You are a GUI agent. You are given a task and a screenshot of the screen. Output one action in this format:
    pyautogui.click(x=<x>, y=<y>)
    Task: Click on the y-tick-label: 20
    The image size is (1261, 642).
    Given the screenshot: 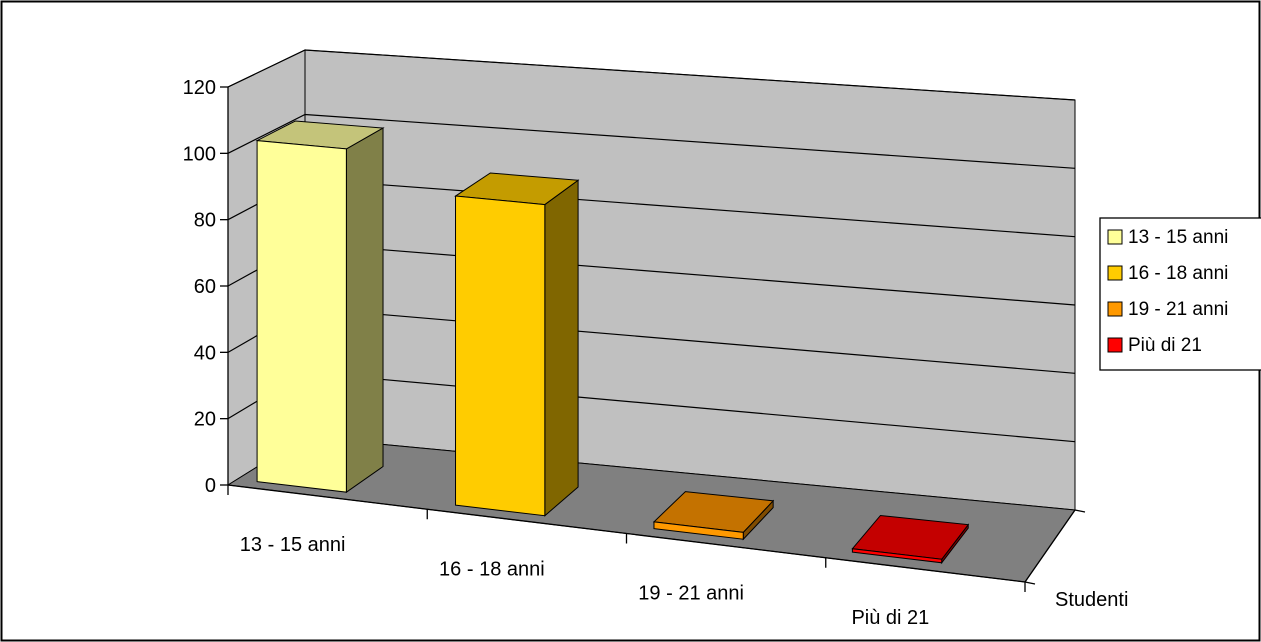 What is the action you would take?
    pyautogui.click(x=205, y=420)
    